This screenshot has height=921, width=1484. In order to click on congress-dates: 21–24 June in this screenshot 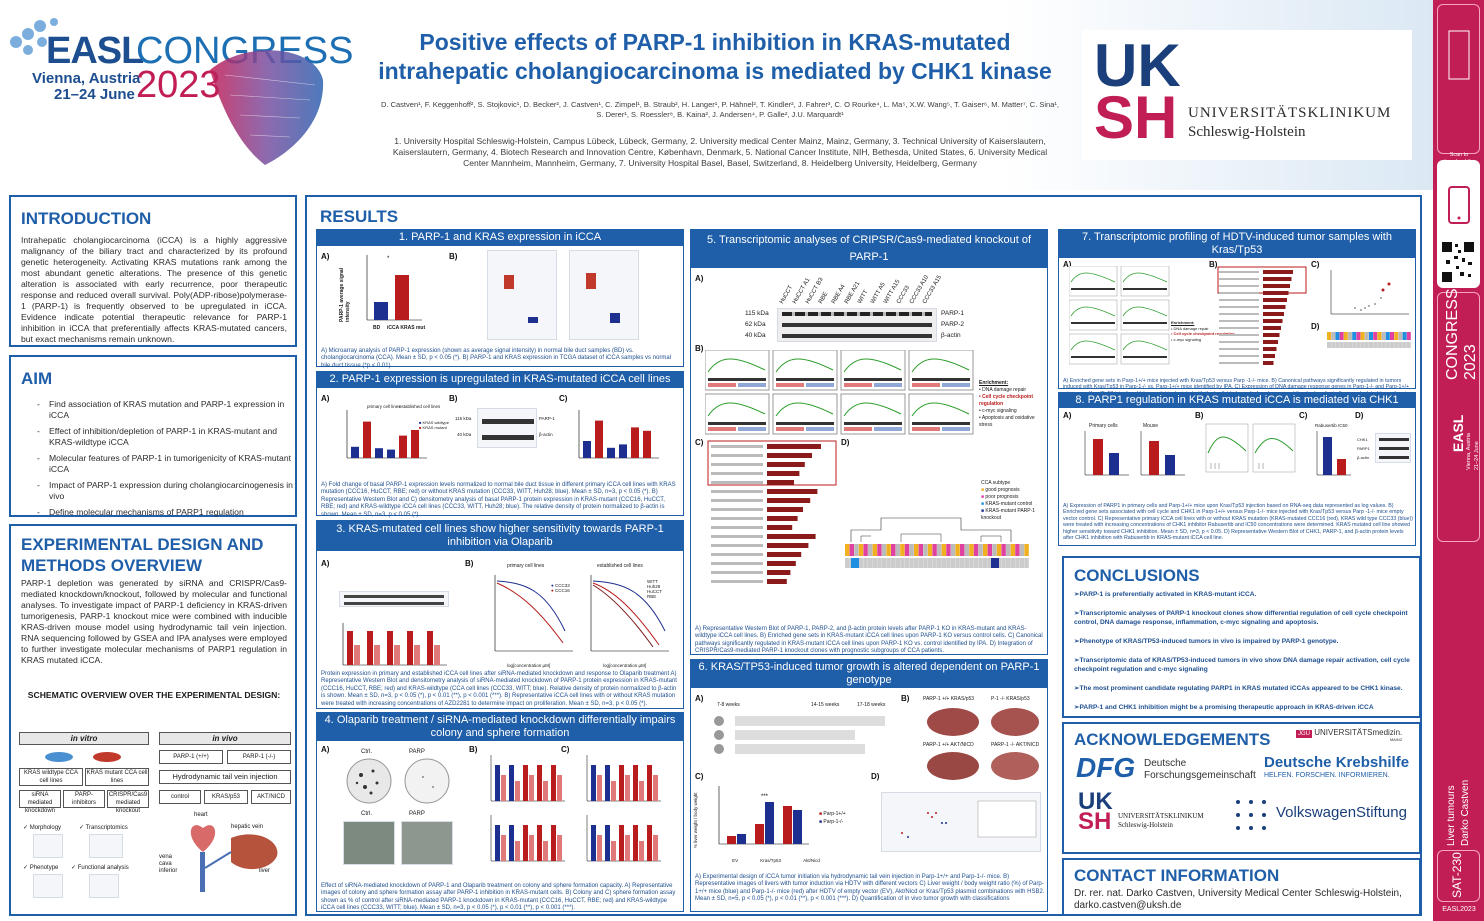, I will do `click(94, 94)`.